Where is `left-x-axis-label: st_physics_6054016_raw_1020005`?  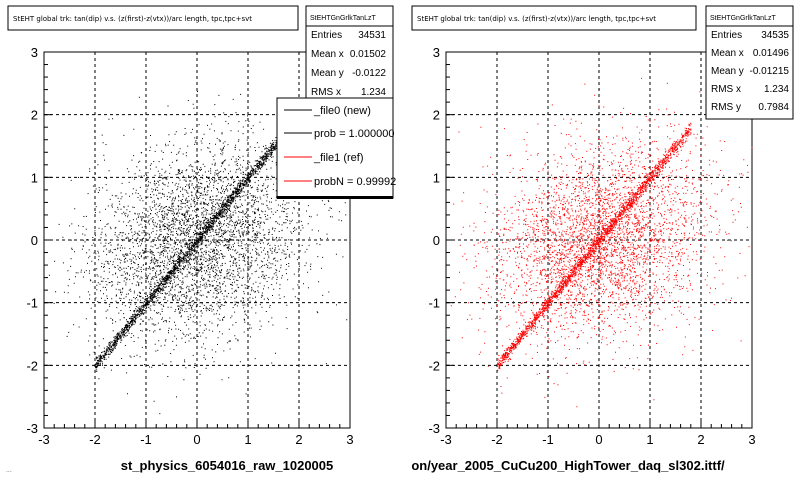
left-x-axis-label: st_physics_6054016_raw_1020005 is located at coordinates (227, 465).